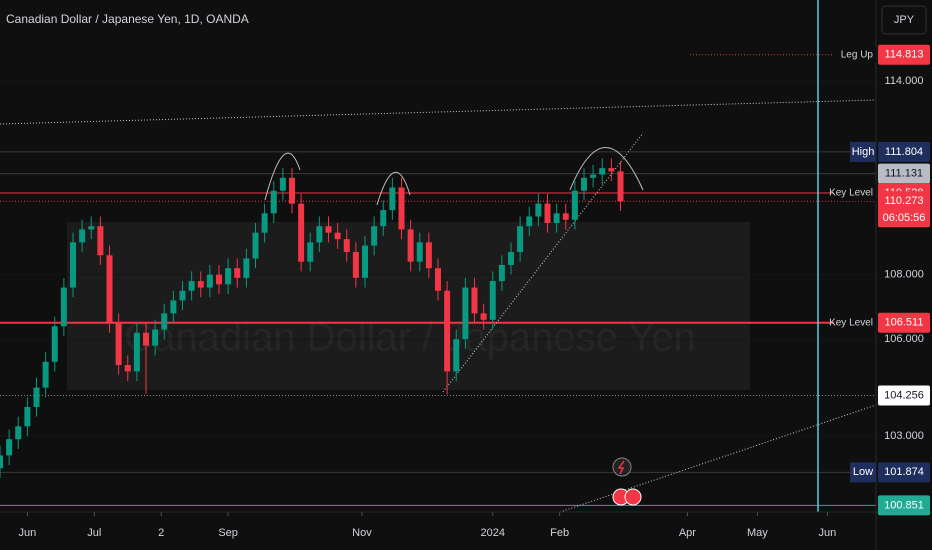  I want to click on price-tag-label: 111.804, so click(904, 152).